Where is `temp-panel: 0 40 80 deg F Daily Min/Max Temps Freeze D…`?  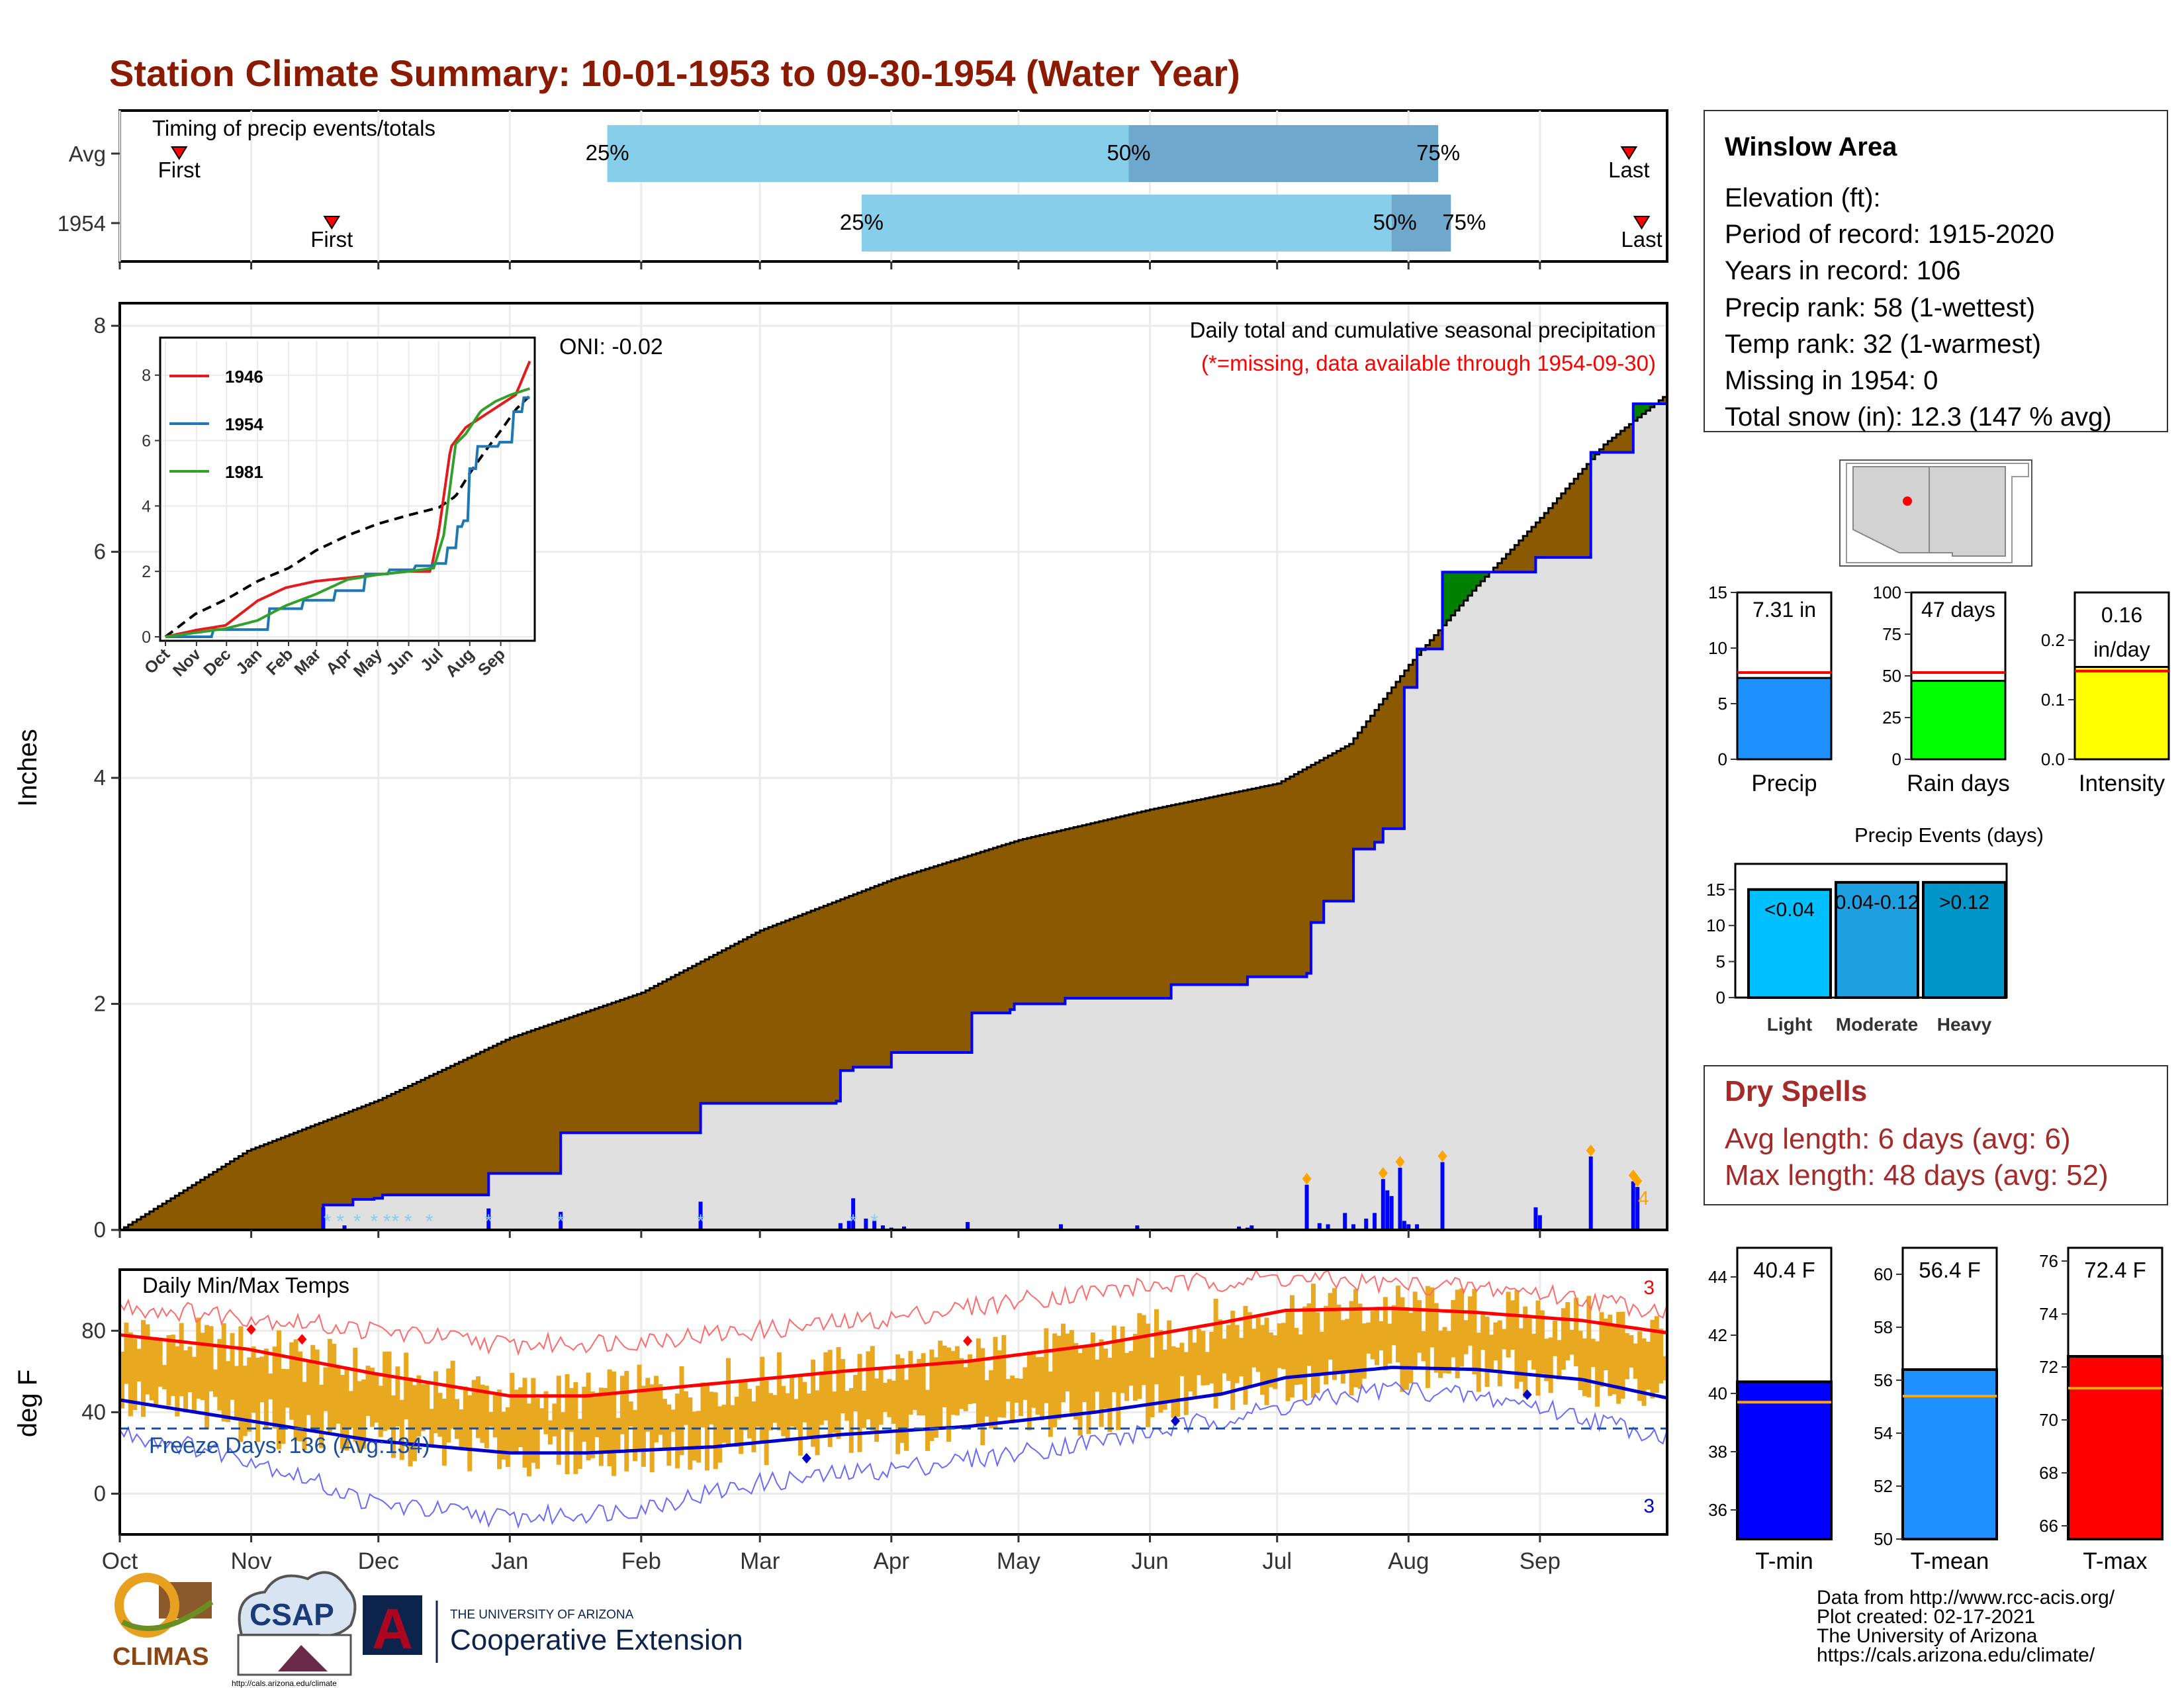
temp-panel: 0 40 80 deg F Daily Min/Max Temps Freeze D… is located at coordinates (840, 1402).